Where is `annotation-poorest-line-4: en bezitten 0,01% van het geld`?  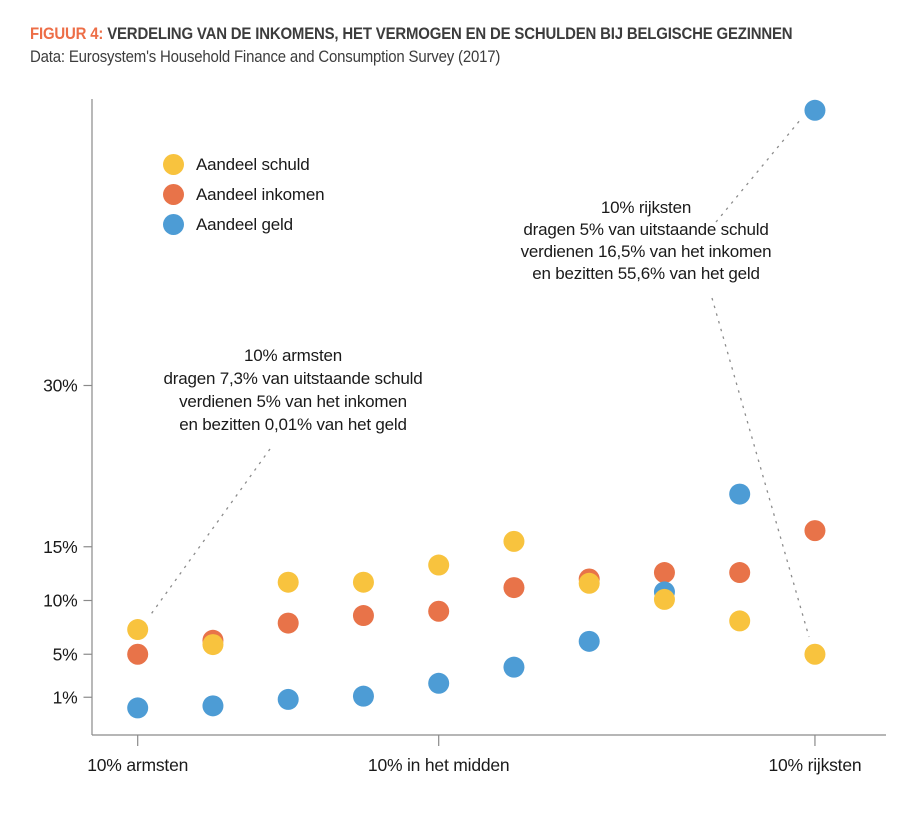
annotation-poorest-line-4: en bezitten 0,01% van het geld is located at coordinates (293, 424).